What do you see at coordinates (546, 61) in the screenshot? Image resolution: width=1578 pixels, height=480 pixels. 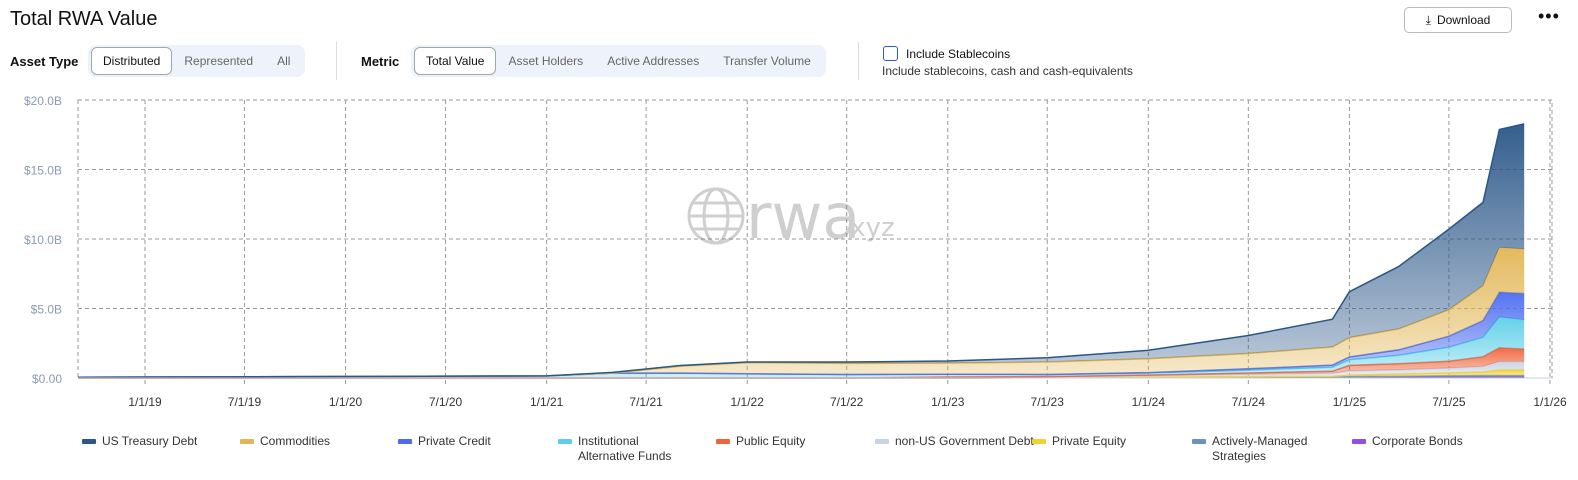 I see `metric-asset-holders: Asset Holders` at bounding box center [546, 61].